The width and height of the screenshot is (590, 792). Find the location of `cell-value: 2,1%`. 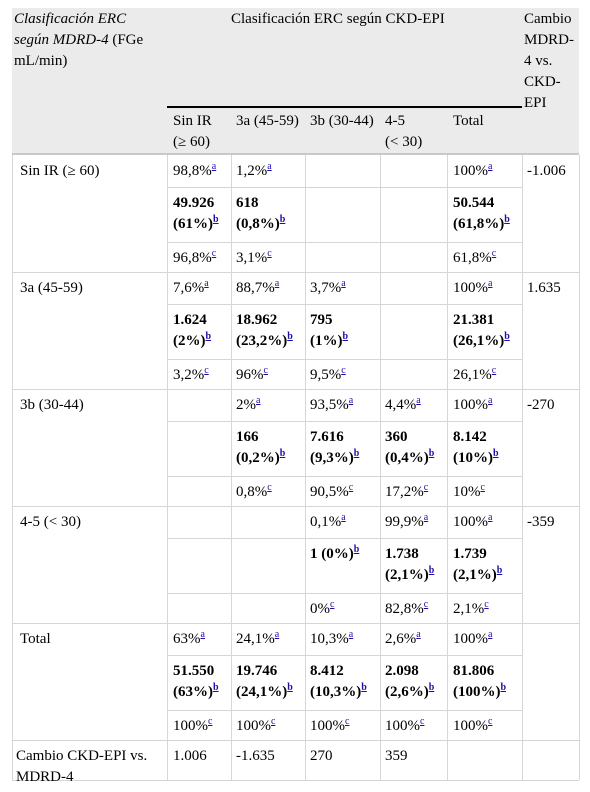

cell-value: 2,1% is located at coordinates (469, 609).